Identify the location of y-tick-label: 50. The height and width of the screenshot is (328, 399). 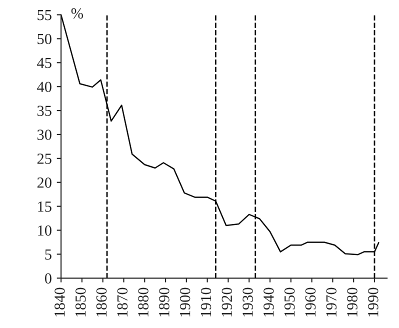
(45, 39).